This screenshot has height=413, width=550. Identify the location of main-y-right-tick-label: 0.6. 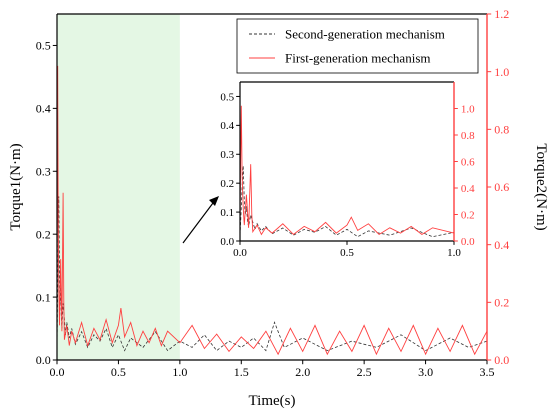
(501, 187).